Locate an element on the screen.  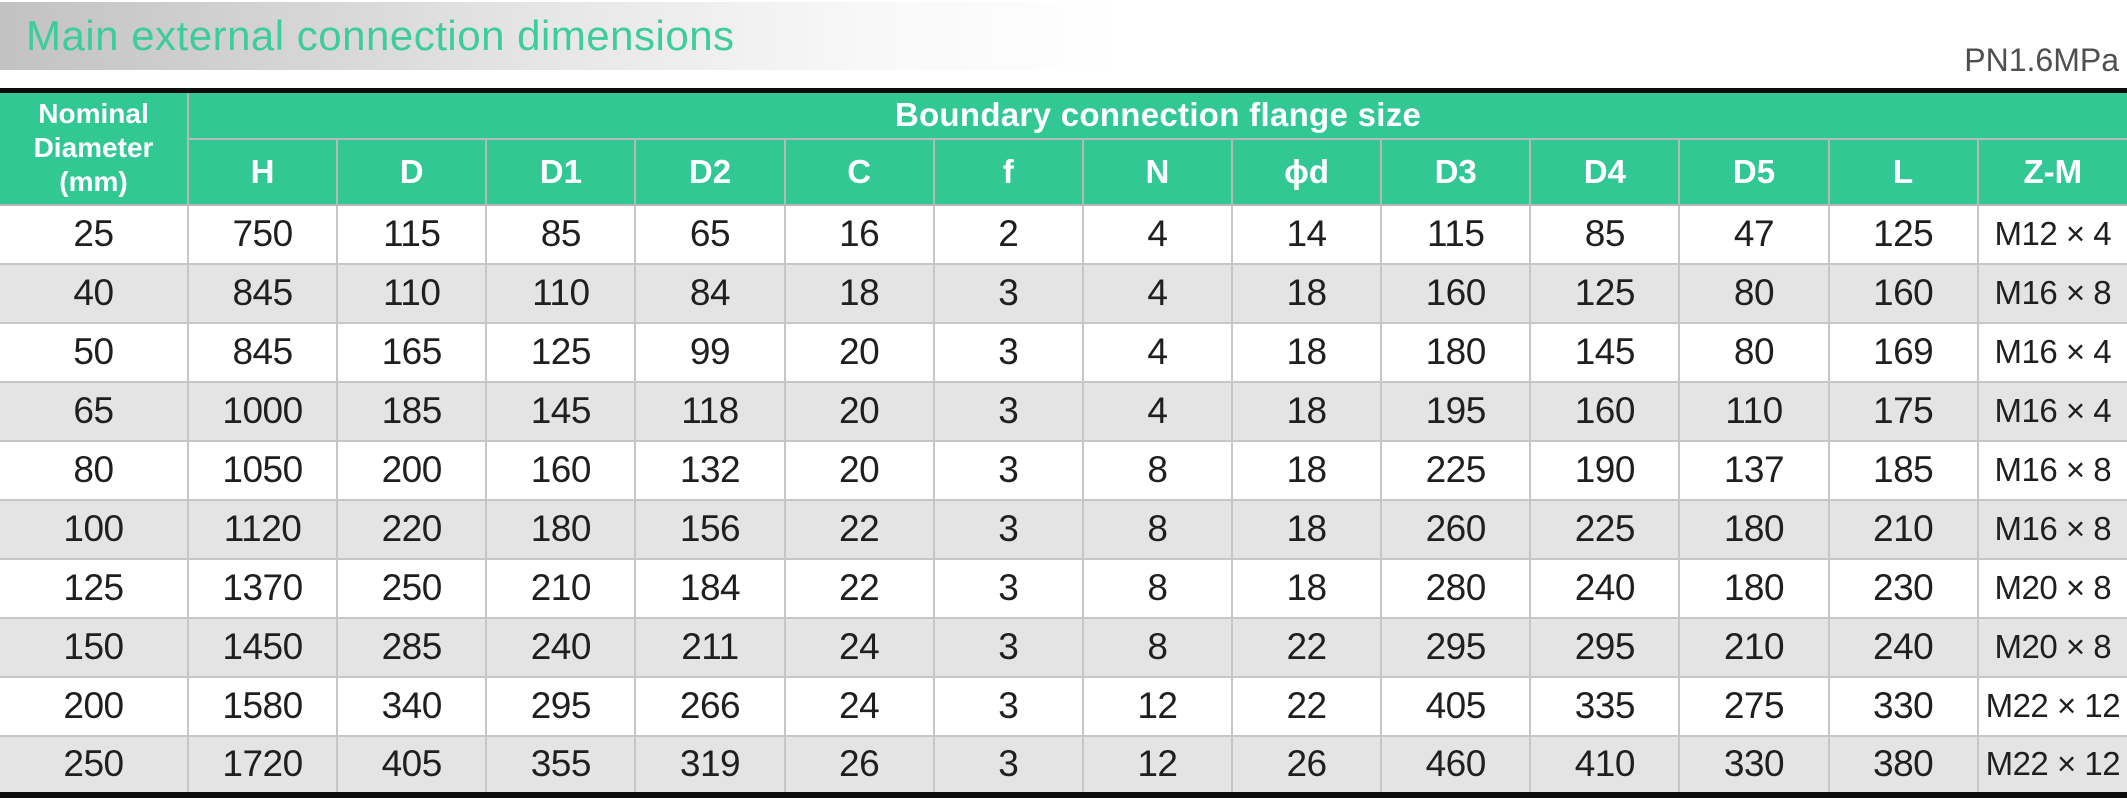
table-row: 80 1050 200 160 132 20 3 8 18 225 190 137 185 M16 × 8 is located at coordinates (1063, 470).